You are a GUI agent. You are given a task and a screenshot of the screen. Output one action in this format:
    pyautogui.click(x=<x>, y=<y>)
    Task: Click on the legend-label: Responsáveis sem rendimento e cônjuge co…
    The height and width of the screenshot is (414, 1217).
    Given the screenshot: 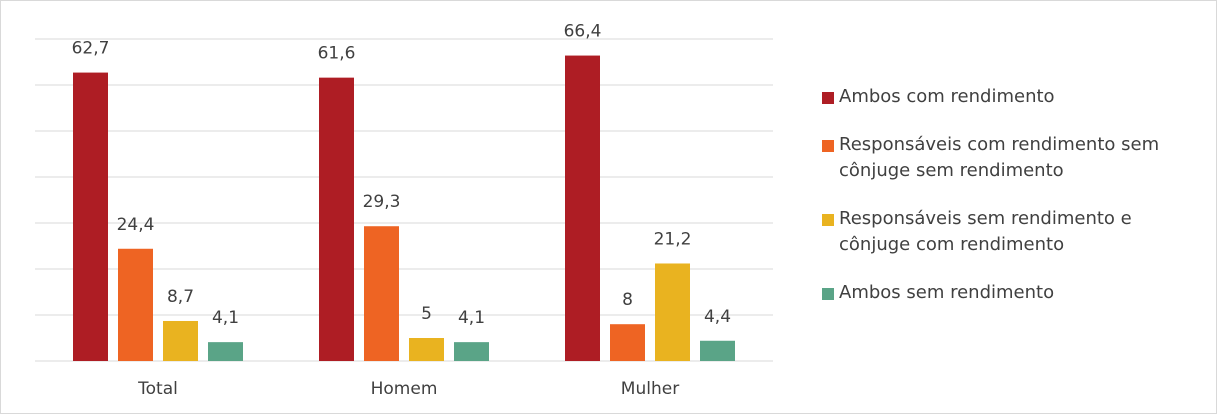 What is the action you would take?
    pyautogui.click(x=985, y=231)
    